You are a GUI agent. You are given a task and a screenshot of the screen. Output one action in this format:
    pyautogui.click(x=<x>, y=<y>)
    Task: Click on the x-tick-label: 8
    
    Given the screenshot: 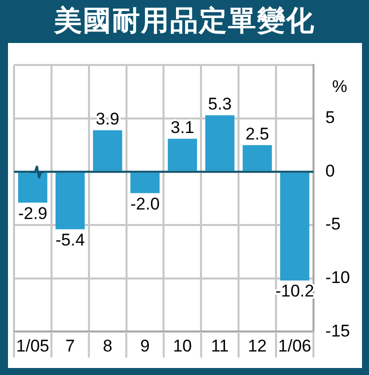 What is the action you would take?
    pyautogui.click(x=107, y=346)
    